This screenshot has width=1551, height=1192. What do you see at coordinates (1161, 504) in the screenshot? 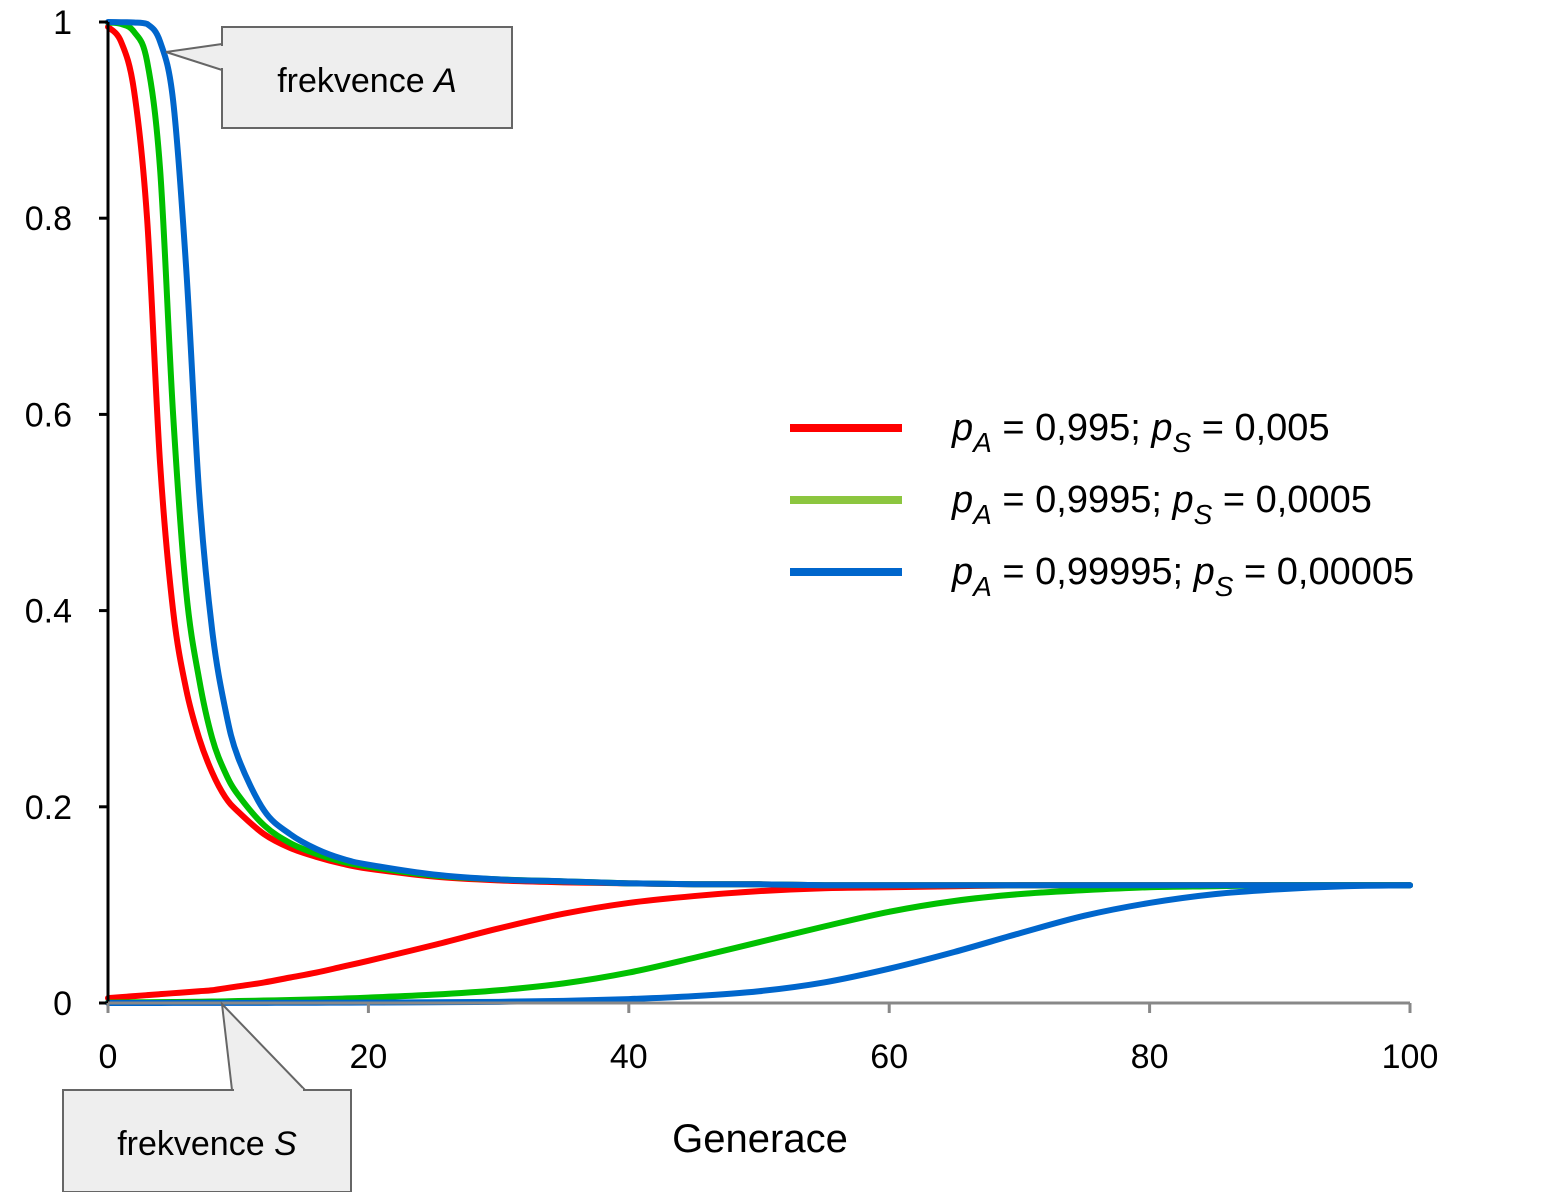
I see `legend-label-2: pA = 0,9995; pS = 0,0005` at bounding box center [1161, 504].